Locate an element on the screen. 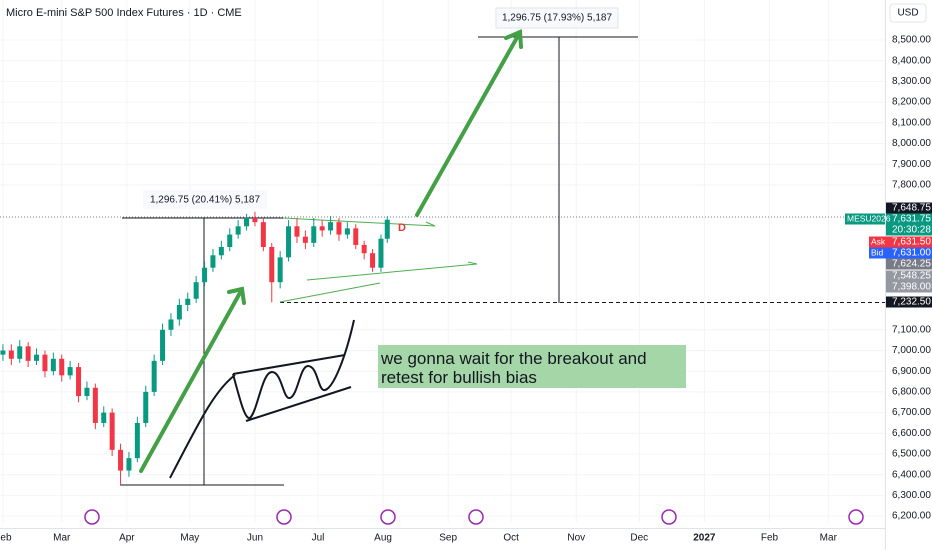 This screenshot has height=550, width=932. y-tick-label: 6,400.00 is located at coordinates (911, 474).